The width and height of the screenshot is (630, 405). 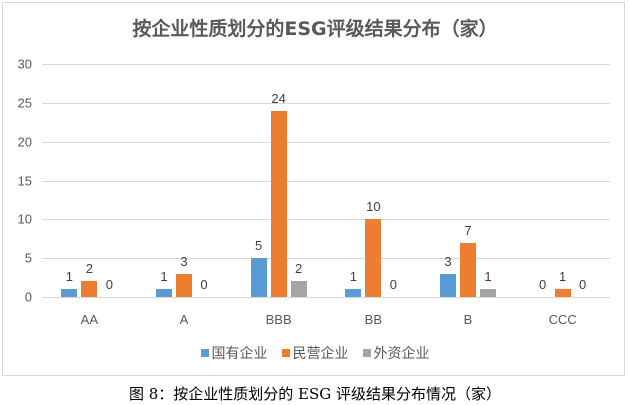 I want to click on y-tick-label: 20, so click(x=24, y=142).